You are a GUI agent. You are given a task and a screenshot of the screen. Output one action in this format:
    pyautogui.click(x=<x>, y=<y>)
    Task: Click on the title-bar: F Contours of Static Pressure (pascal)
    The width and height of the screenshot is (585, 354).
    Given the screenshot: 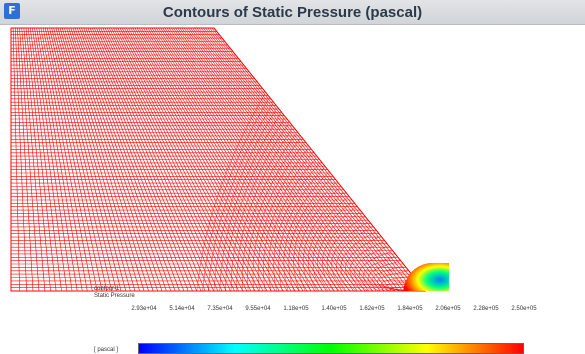 What is the action you would take?
    pyautogui.click(x=292, y=12)
    